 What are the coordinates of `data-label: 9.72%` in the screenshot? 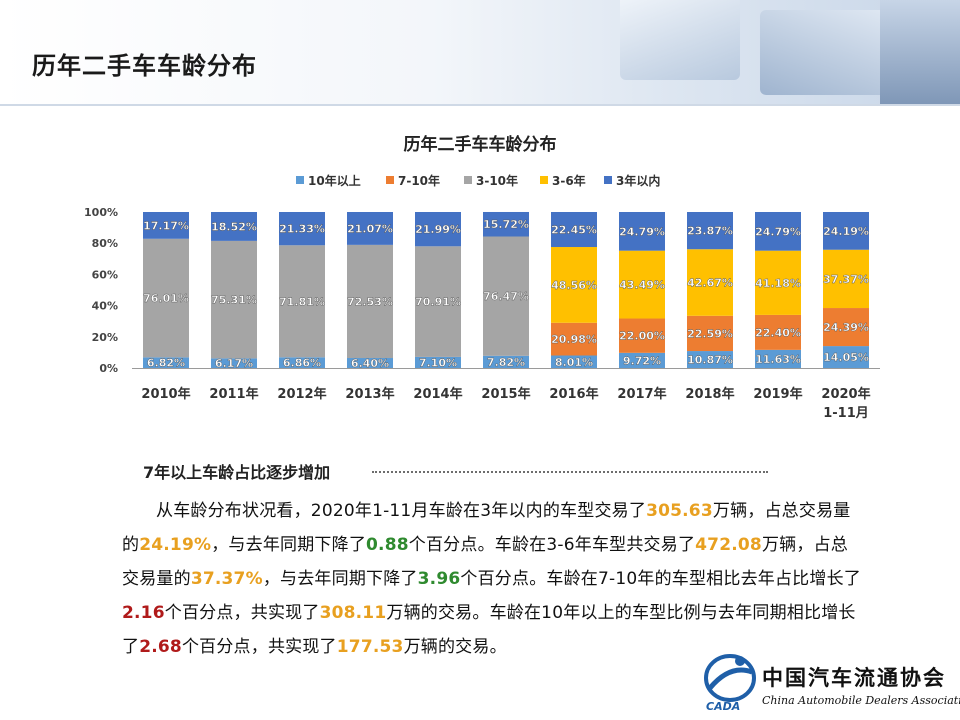 It's located at (642, 360).